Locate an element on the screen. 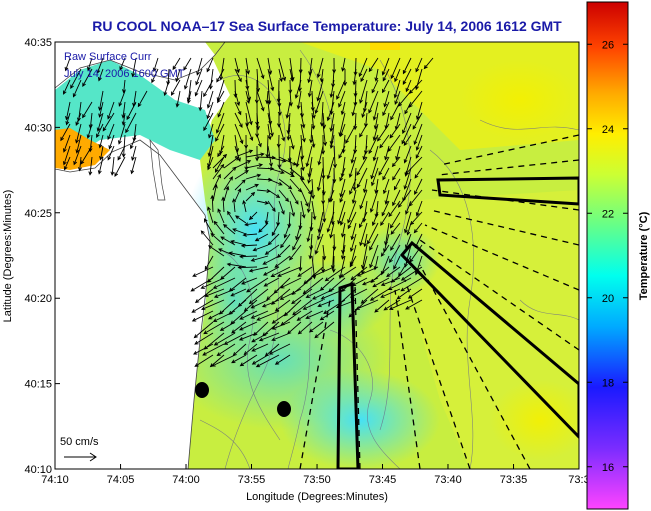 This screenshot has height=511, width=651. scale-arrow is located at coordinates (80, 457).